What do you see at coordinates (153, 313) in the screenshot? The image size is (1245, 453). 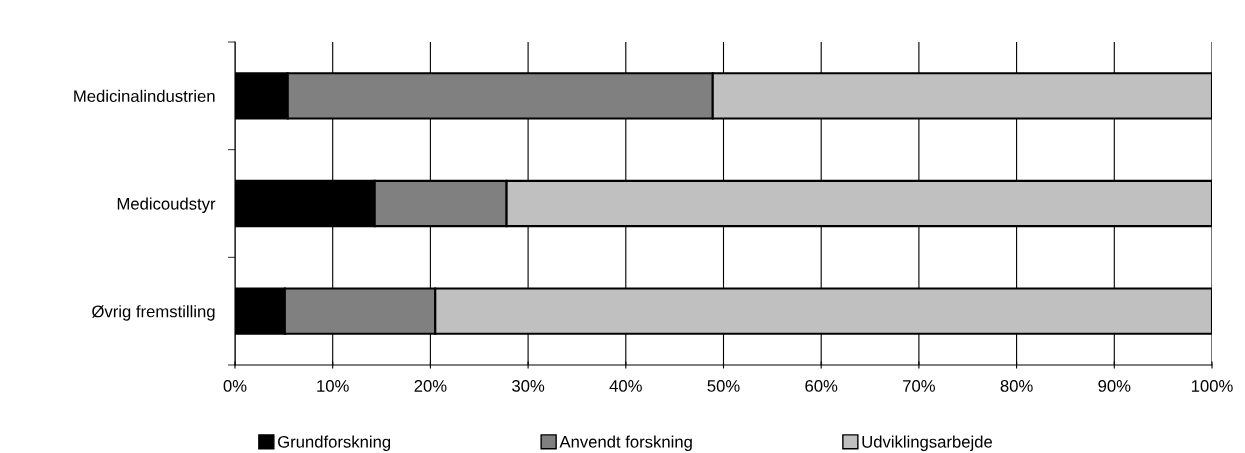 I see `y-tick-label: Øvrig fremstilling` at bounding box center [153, 313].